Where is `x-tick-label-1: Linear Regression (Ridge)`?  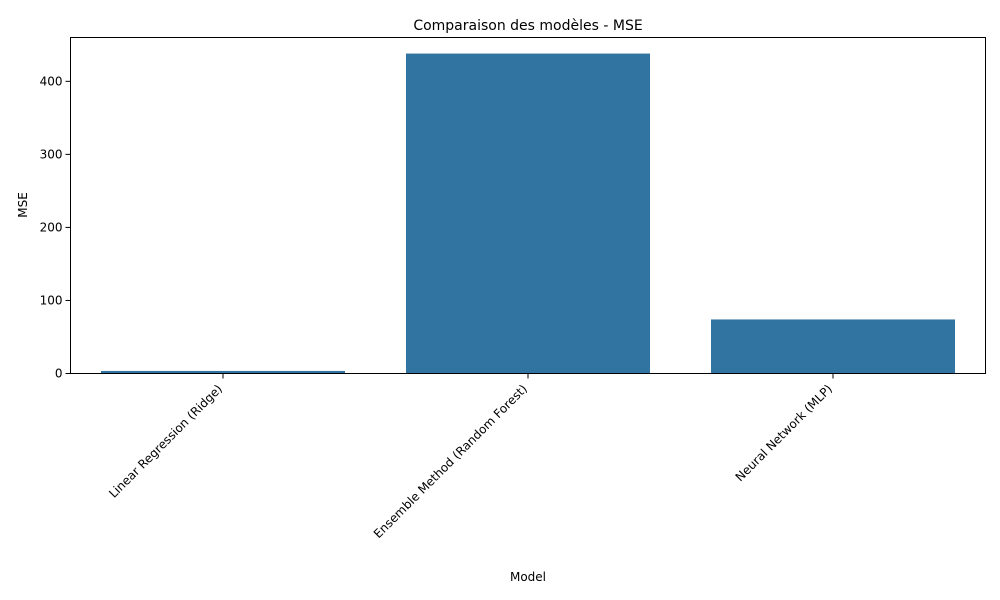
x-tick-label-1: Linear Regression (Ridge) is located at coordinates (165, 441).